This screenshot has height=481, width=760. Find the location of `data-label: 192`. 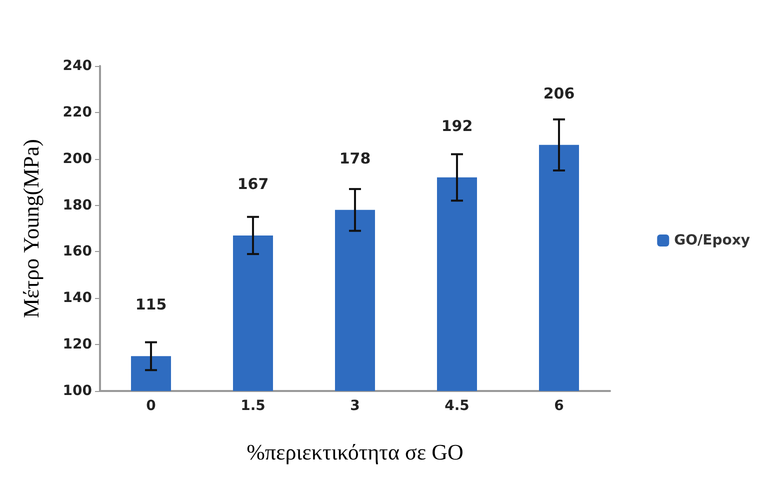

data-label: 192 is located at coordinates (457, 125).